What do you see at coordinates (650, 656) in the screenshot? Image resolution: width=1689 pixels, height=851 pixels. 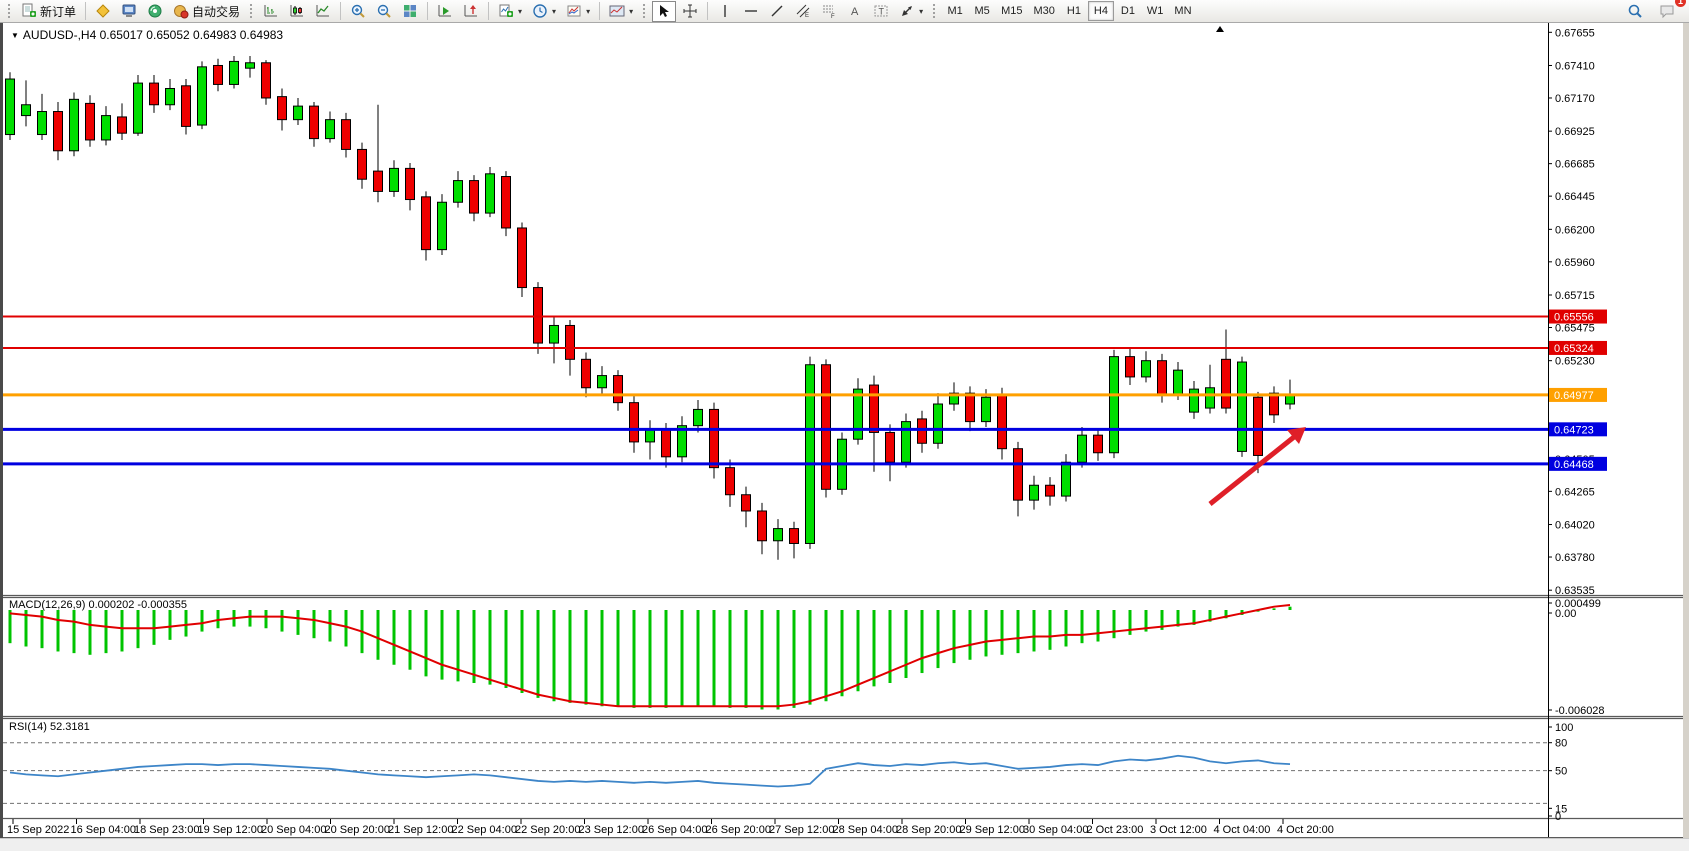 I see `macd-signal-line` at bounding box center [650, 656].